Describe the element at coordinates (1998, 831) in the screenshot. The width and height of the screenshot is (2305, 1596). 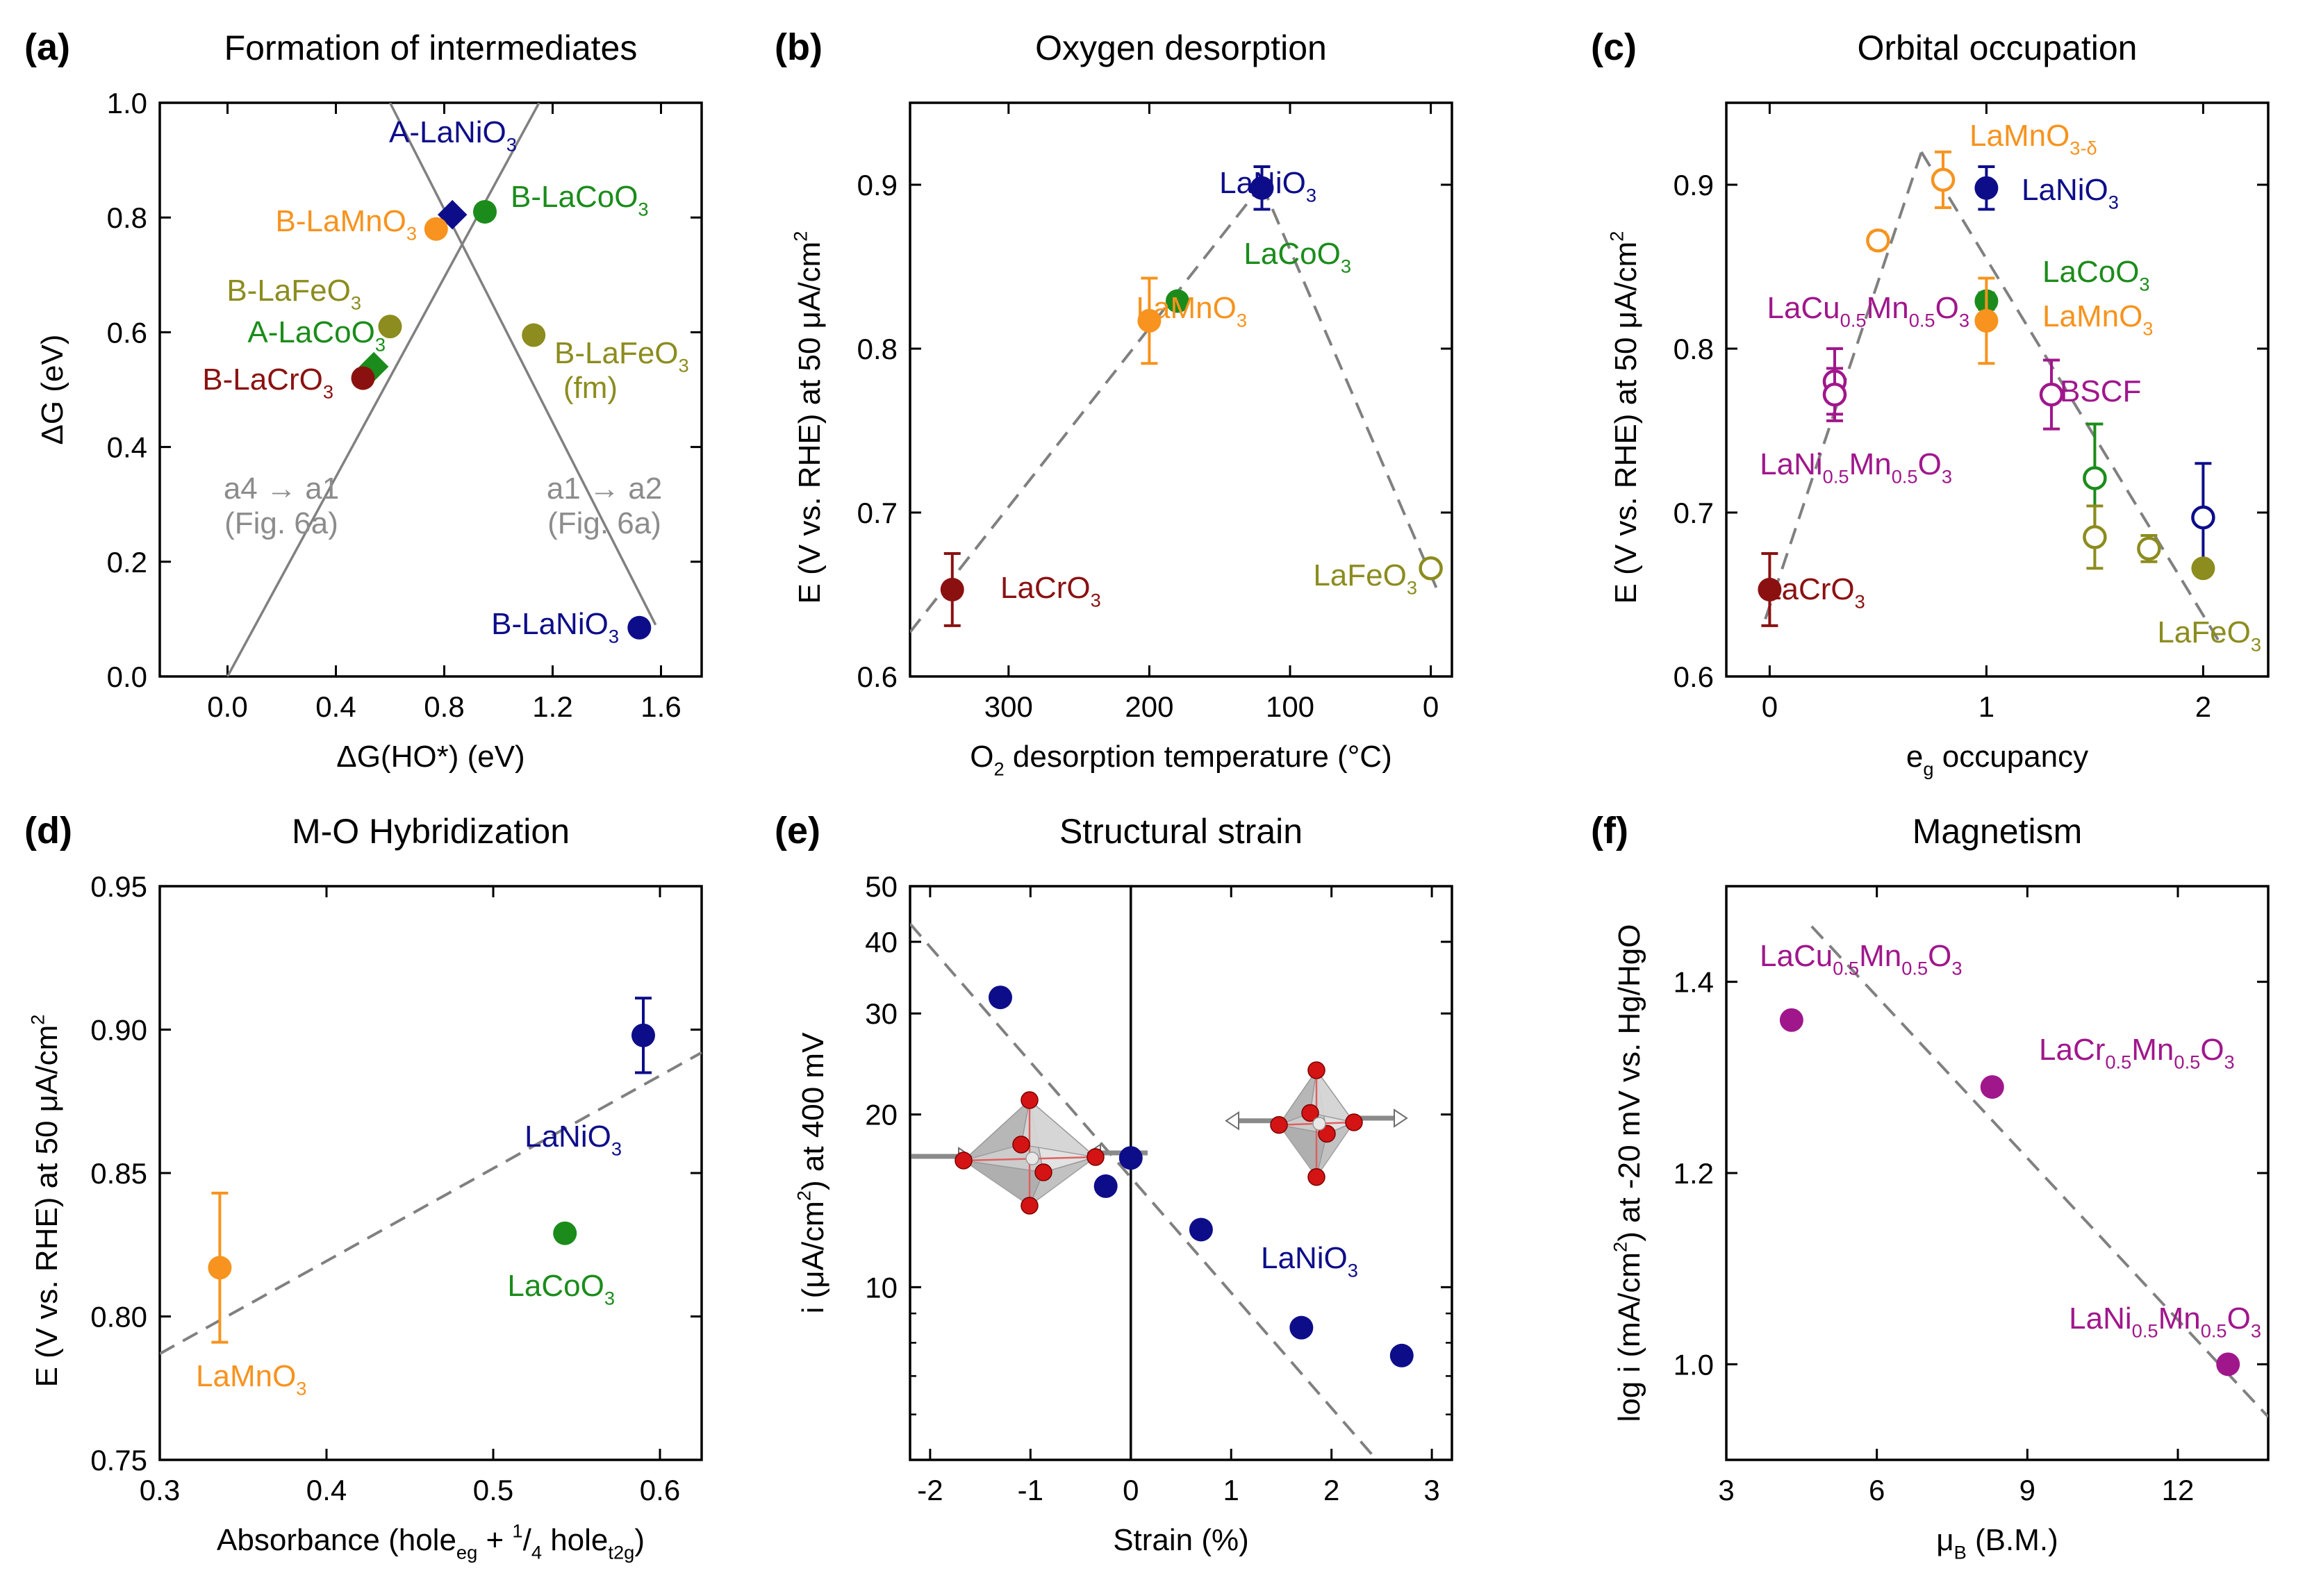
I see `panel-title: Magnetism` at that location.